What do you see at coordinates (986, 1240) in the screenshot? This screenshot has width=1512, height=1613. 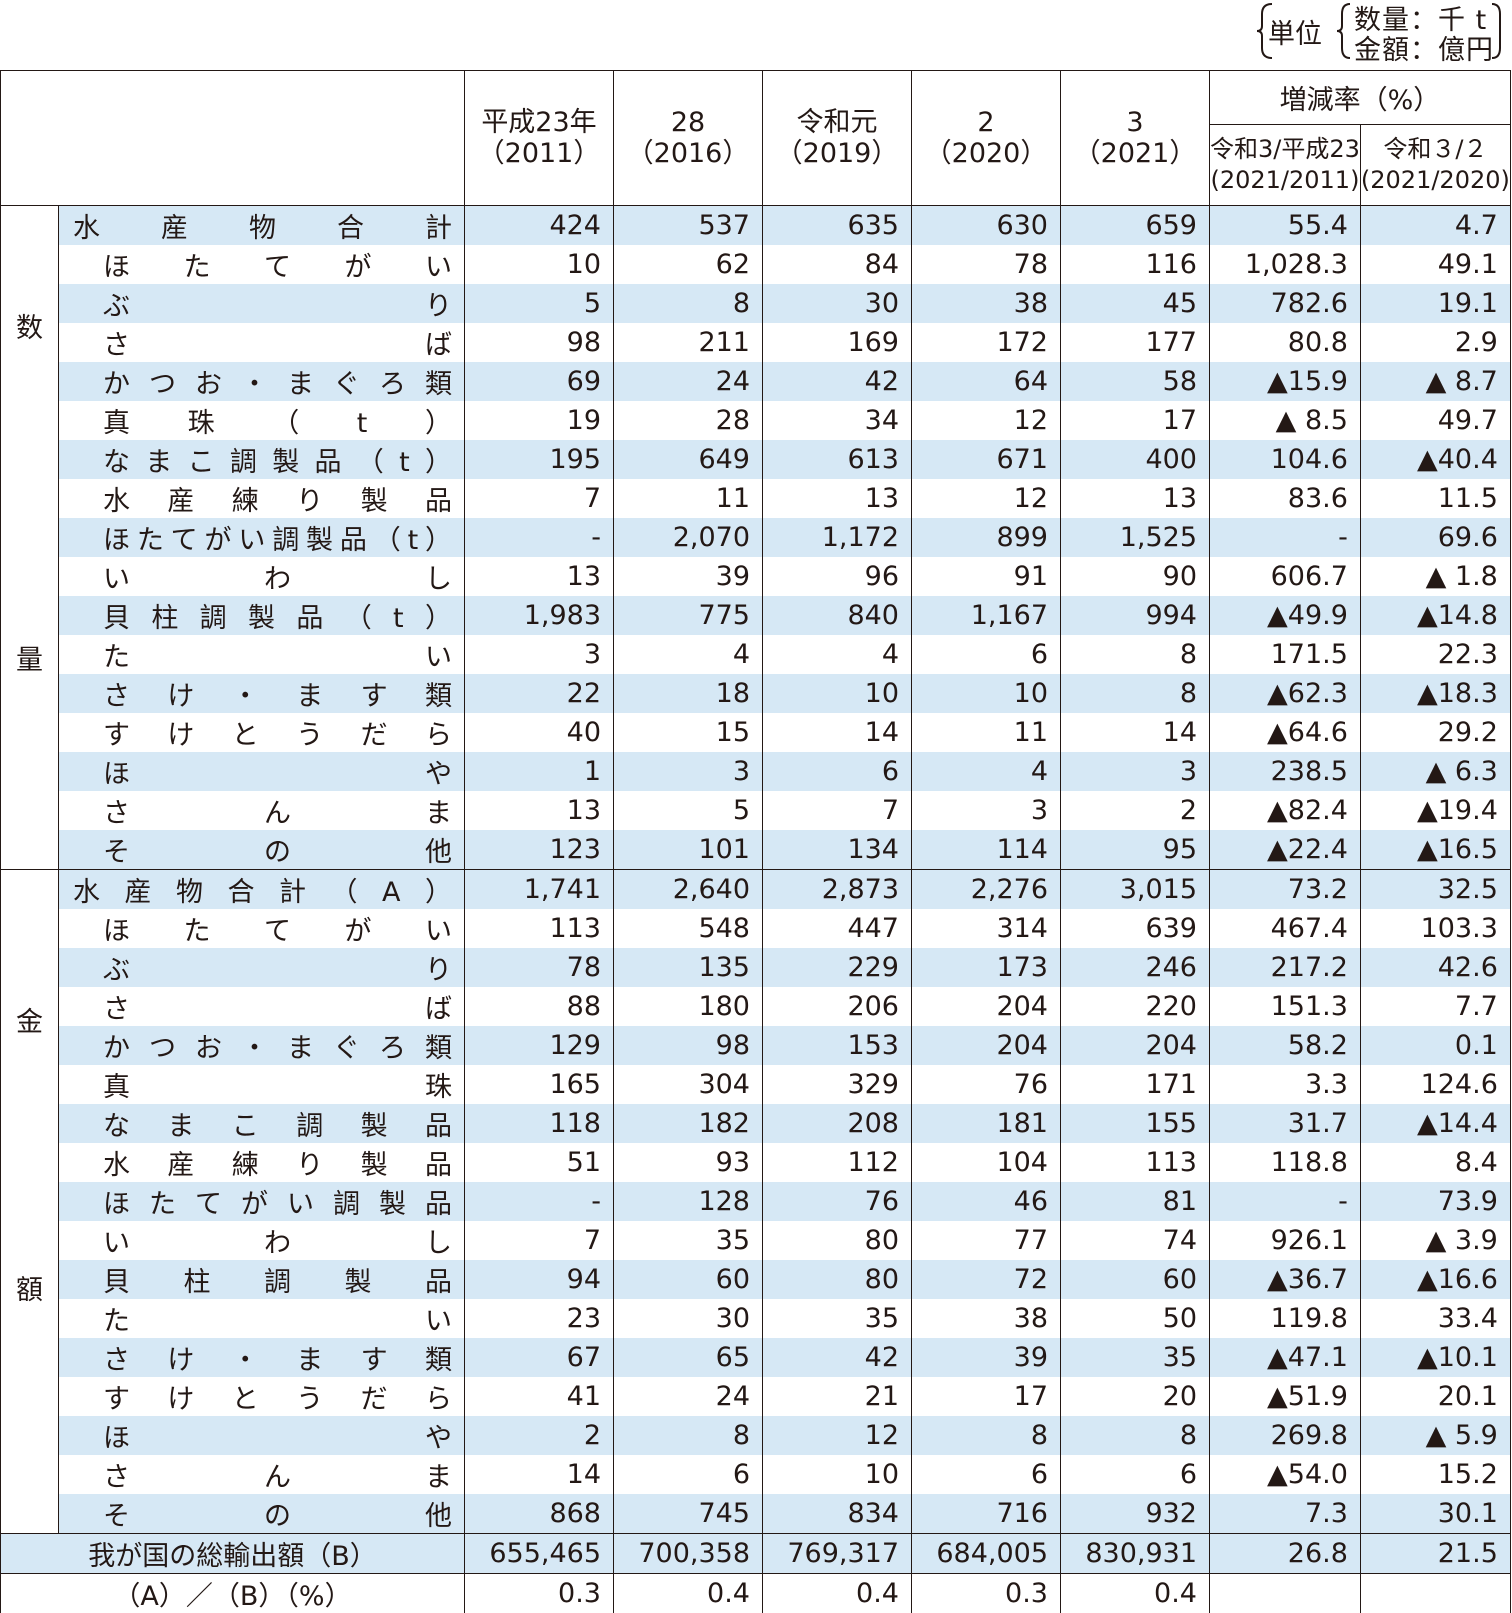 I see `value-cell: 77` at bounding box center [986, 1240].